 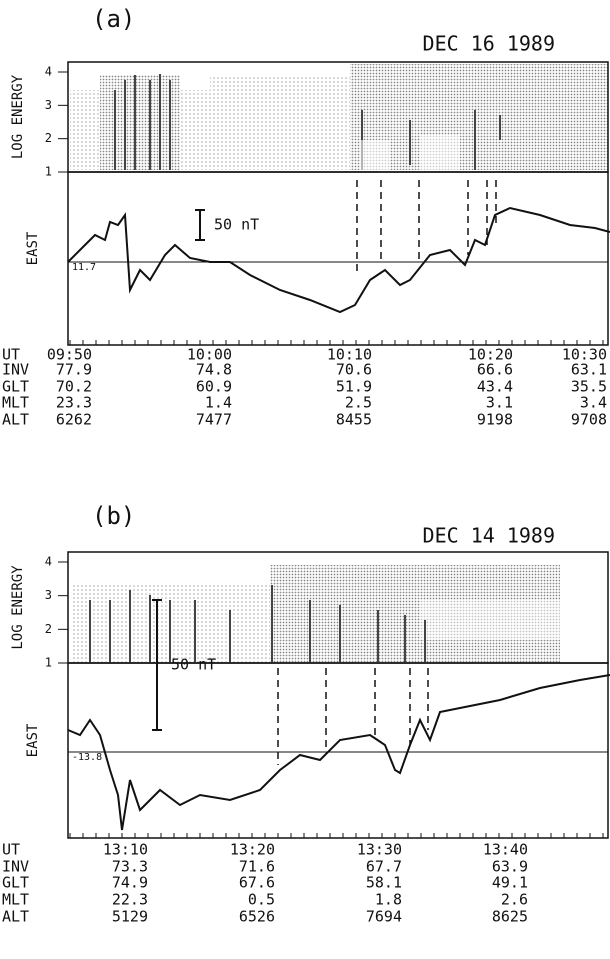 What do you see at coordinates (113, 19) in the screenshot?
I see `panel-label: (a)` at bounding box center [113, 19].